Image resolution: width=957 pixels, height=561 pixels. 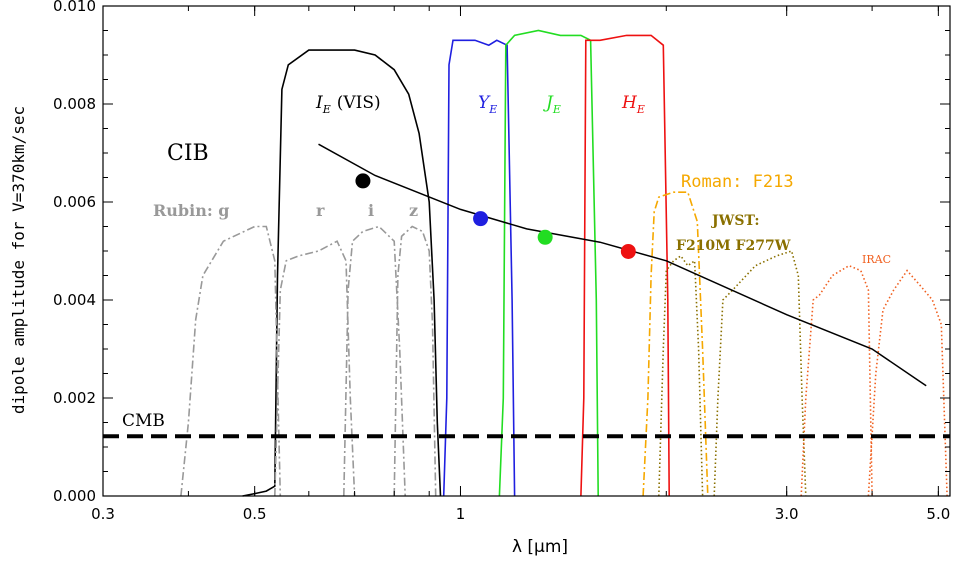 What do you see at coordinates (371, 210) in the screenshot?
I see `rubin-i-label: i` at bounding box center [371, 210].